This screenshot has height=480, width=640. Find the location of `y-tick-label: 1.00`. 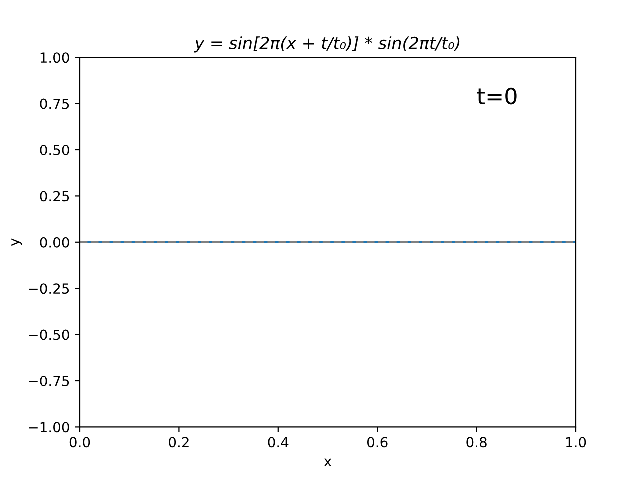

y-tick-label: 1.00 is located at coordinates (55, 58).